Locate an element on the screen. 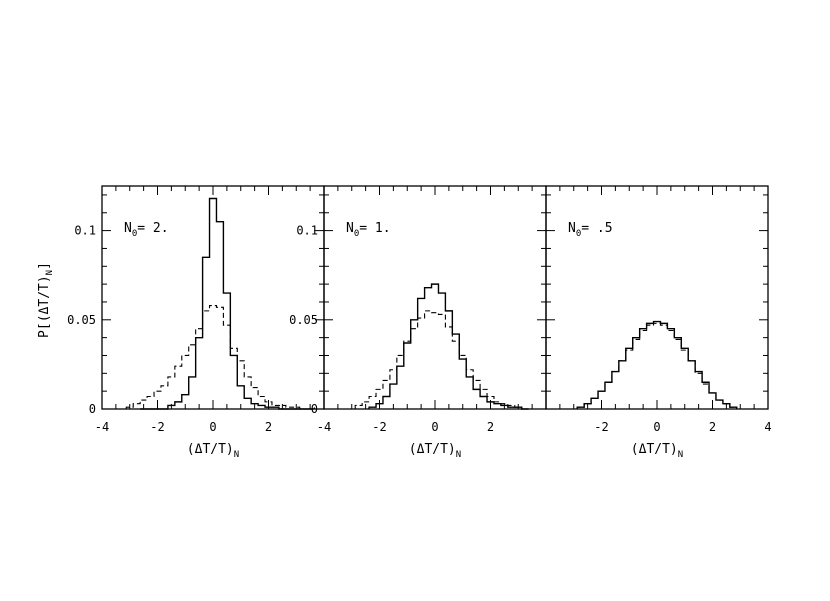  panel-3: -2 0 2 4 N0= .5 (ΔT/T)N is located at coordinates (658, 322).